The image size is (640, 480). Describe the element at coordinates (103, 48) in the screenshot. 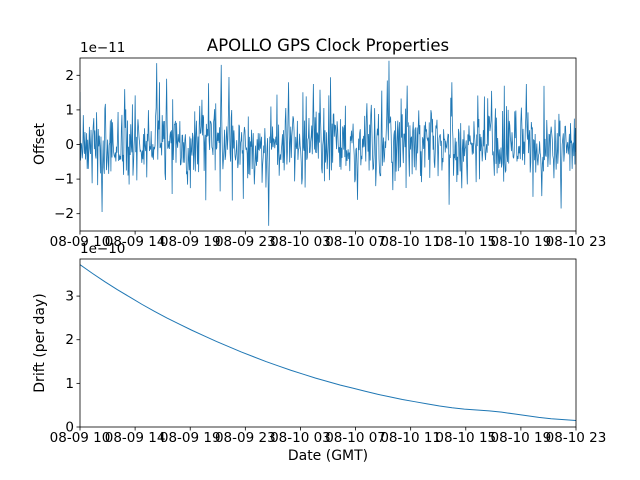

I see `offset-scale-text: 1e−11` at that location.